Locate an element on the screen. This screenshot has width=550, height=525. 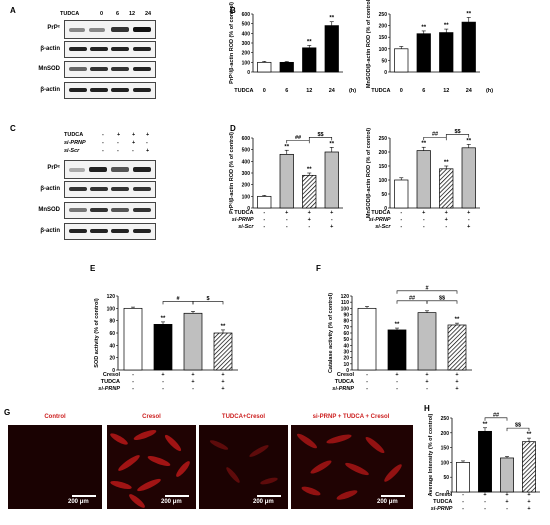
y-tick-label: 30 is located at coordinates (346, 353).